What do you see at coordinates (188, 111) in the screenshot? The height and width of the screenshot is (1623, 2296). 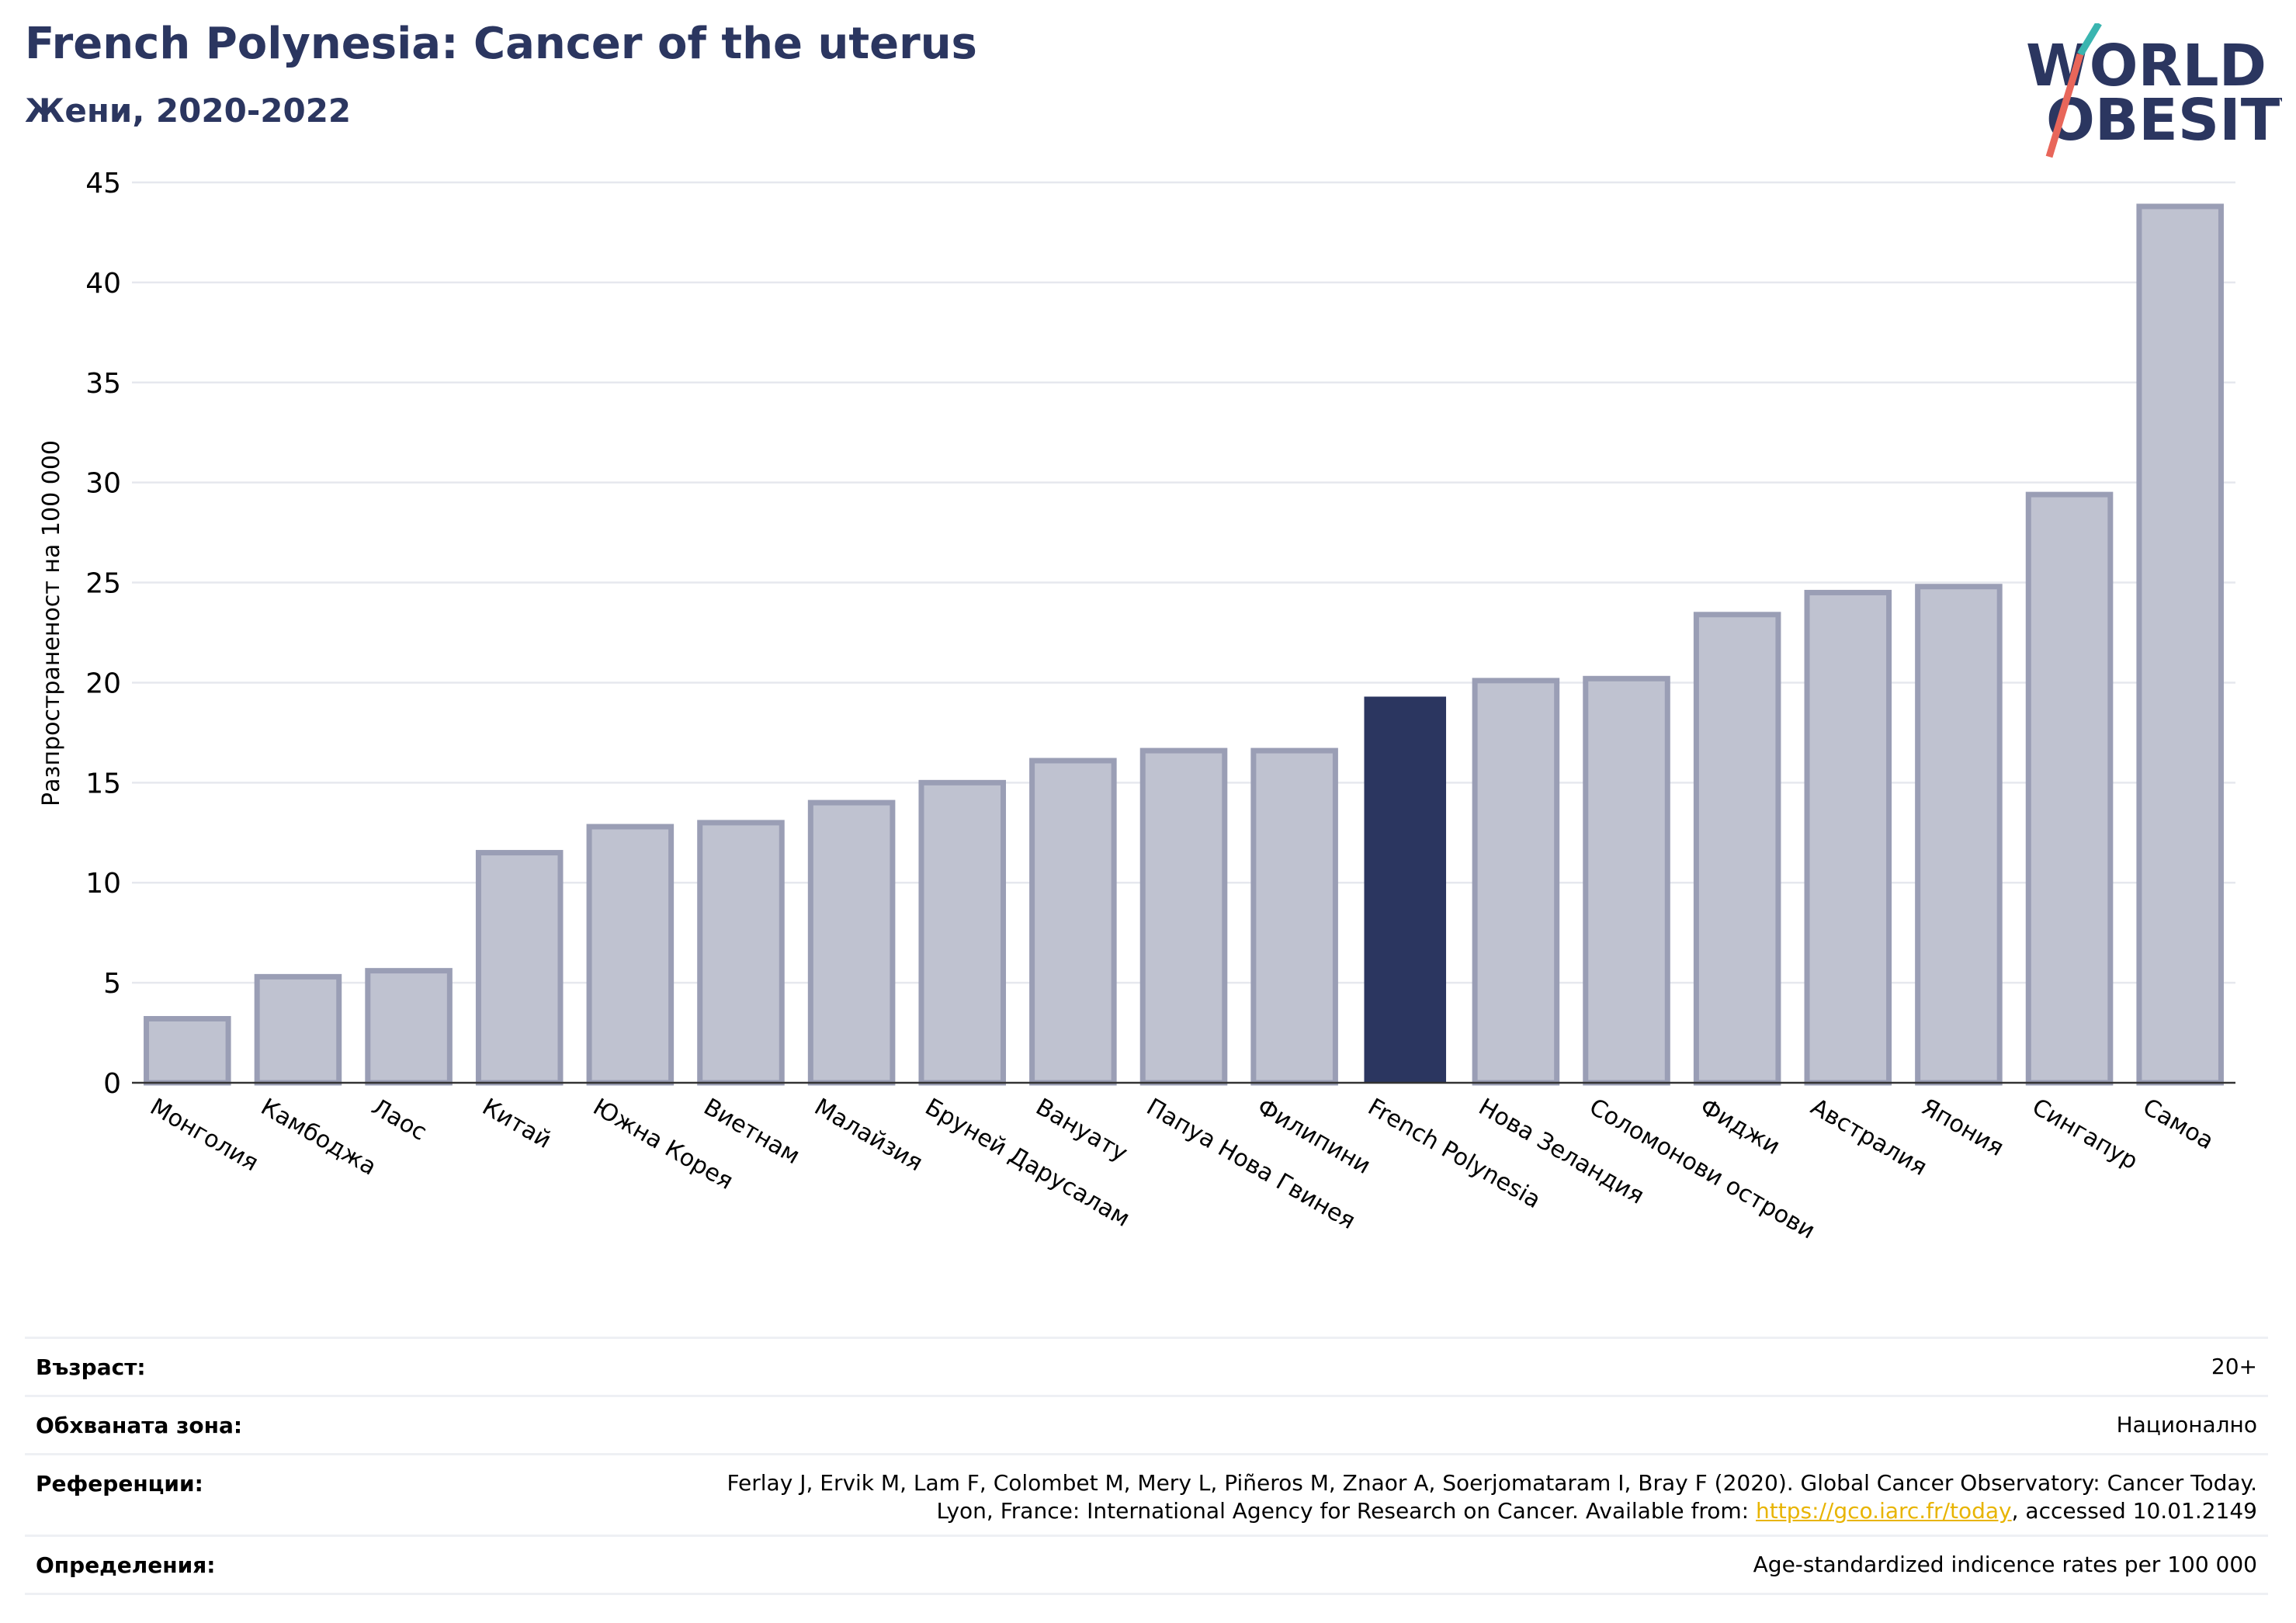 I see `chart-subtitle: Жени, 2020-2022` at bounding box center [188, 111].